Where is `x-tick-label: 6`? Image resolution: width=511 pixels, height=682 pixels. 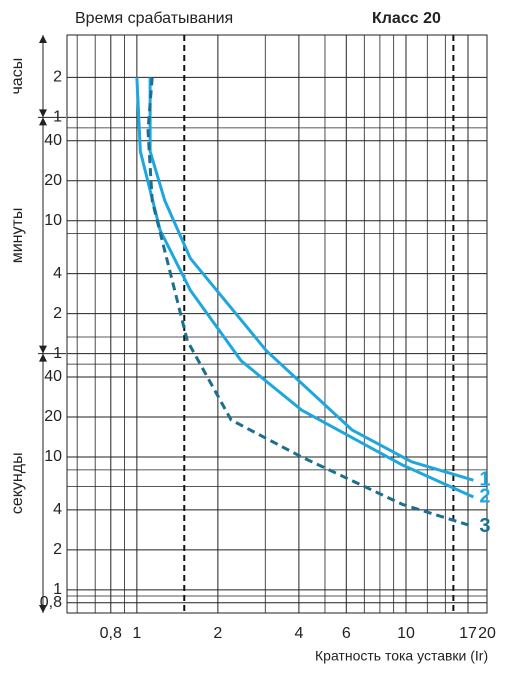
x-tick-label: 6 is located at coordinates (346, 633).